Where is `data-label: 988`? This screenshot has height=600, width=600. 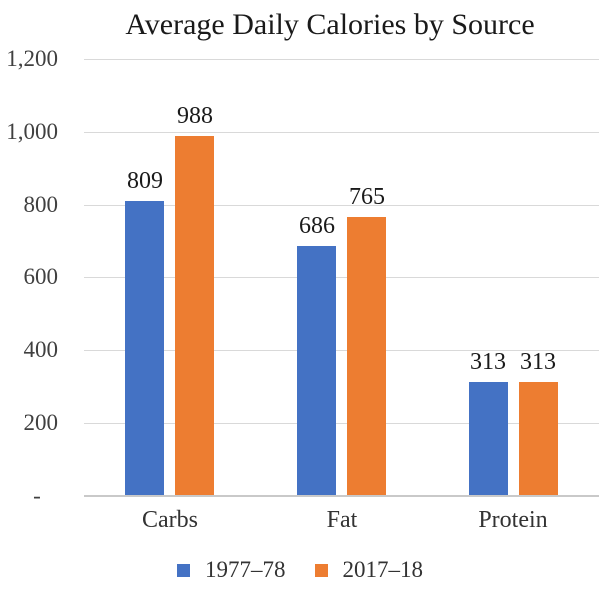
data-label: 988 is located at coordinates (195, 116).